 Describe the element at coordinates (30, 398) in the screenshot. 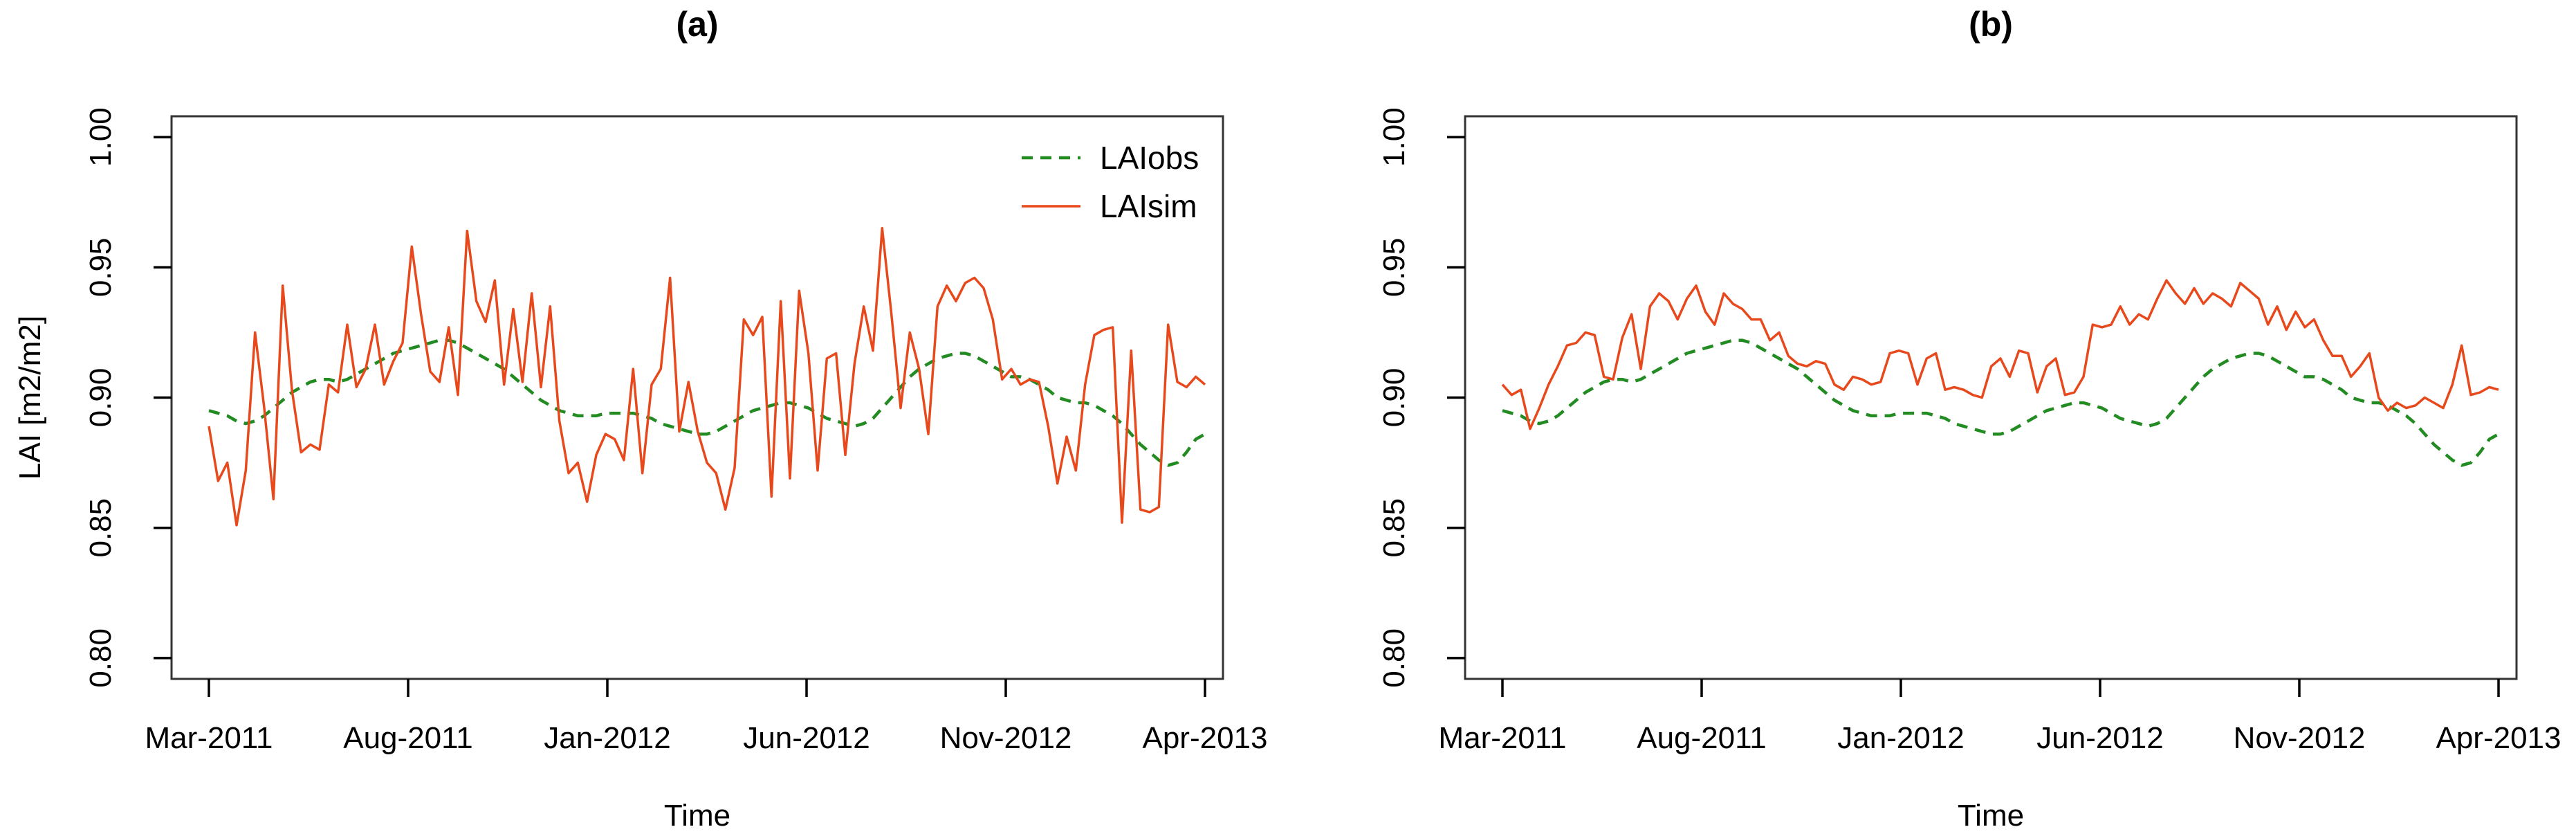

I see `y-axis-title: LAI [m2/m2]` at that location.